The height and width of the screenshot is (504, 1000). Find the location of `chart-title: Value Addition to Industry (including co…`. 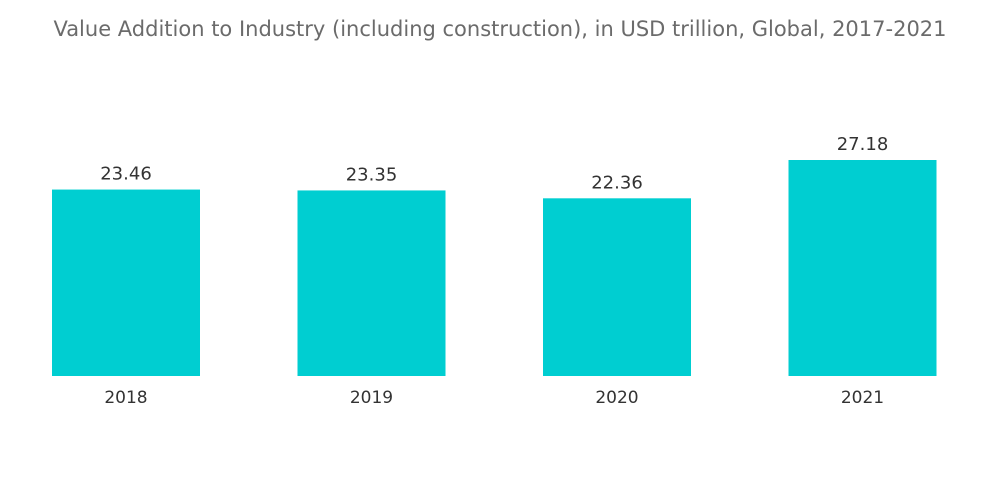

chart-title: Value Addition to Industry (including co… is located at coordinates (500, 29).